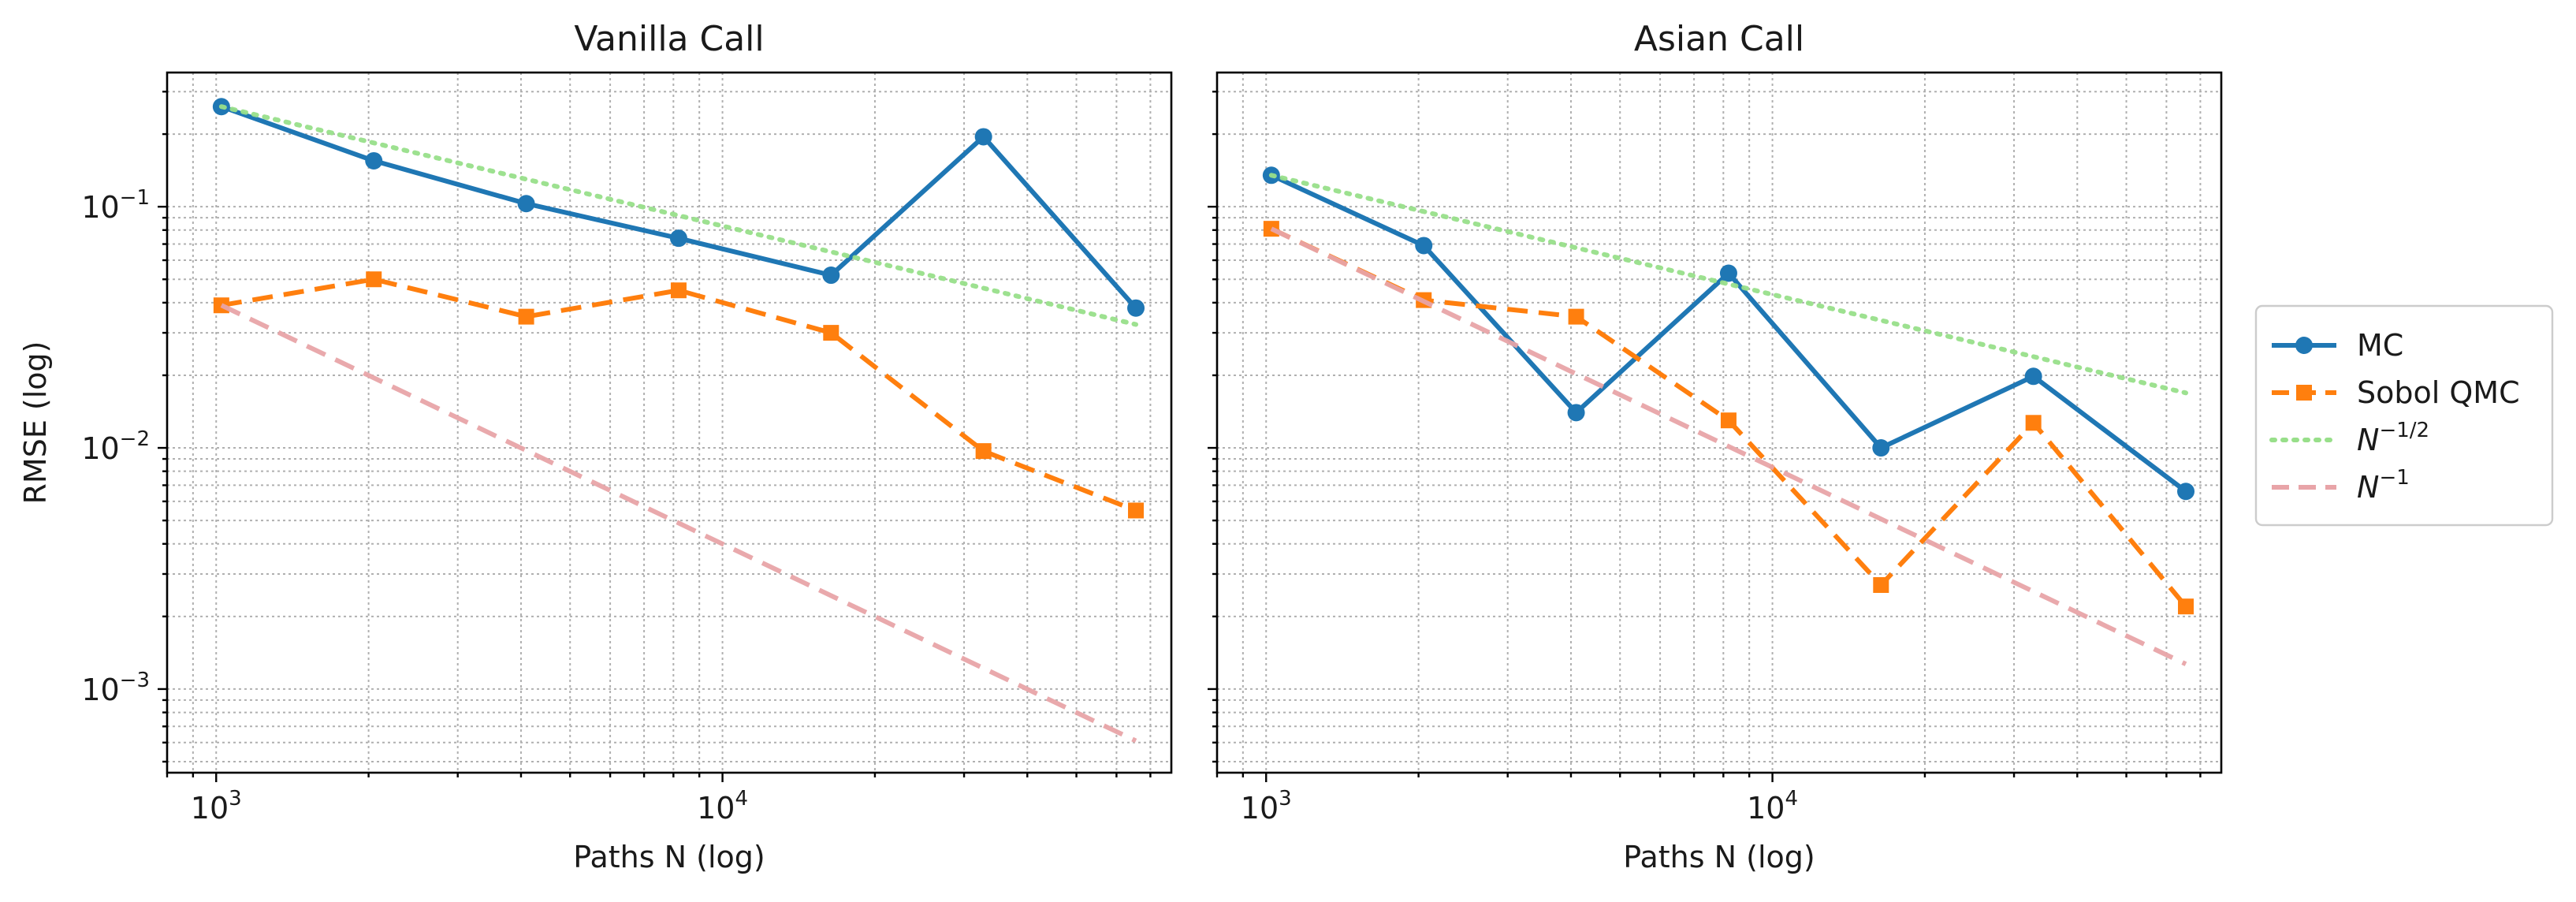  I want to click on legend-marker-square, so click(2304, 393).